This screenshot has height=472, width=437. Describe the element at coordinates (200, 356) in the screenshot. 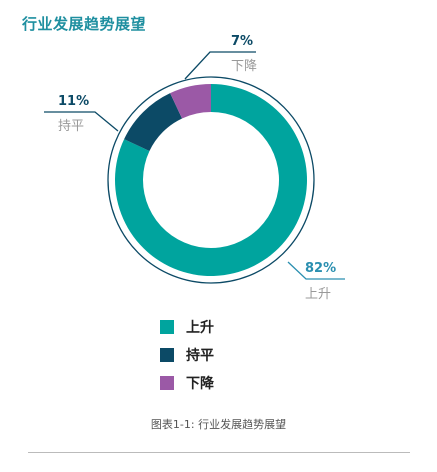

I see `legend-label-flat: 持平` at that location.